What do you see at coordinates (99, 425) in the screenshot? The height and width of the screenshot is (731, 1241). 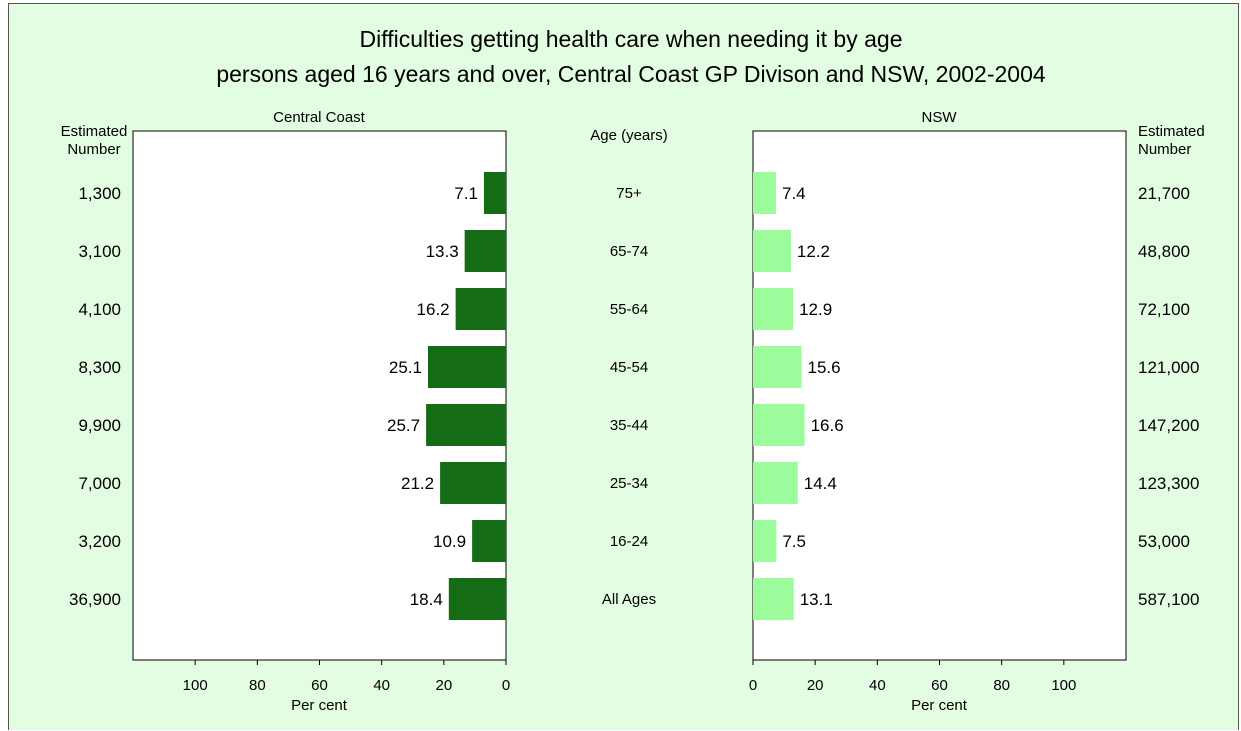 I see `estimated-central-coast-4: 9,900` at bounding box center [99, 425].